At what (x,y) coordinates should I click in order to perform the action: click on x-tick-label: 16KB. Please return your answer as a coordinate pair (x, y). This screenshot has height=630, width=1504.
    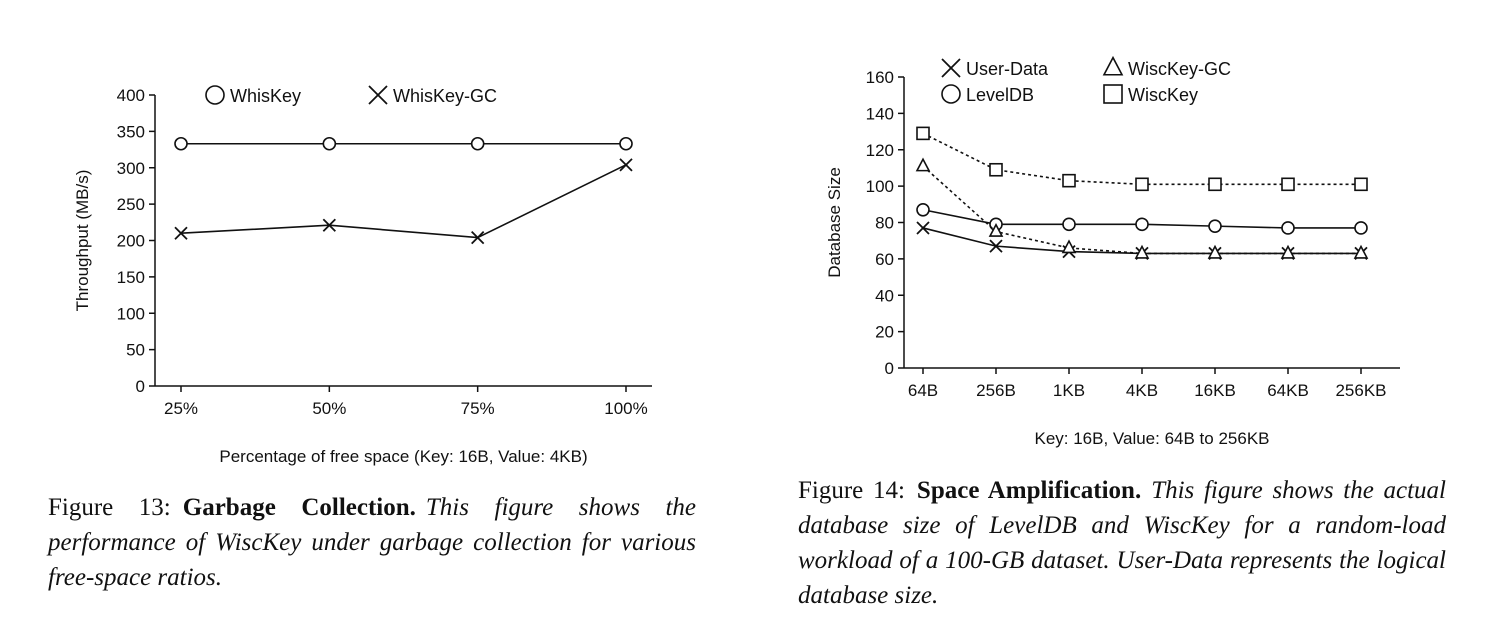
    Looking at the image, I should click on (1215, 390).